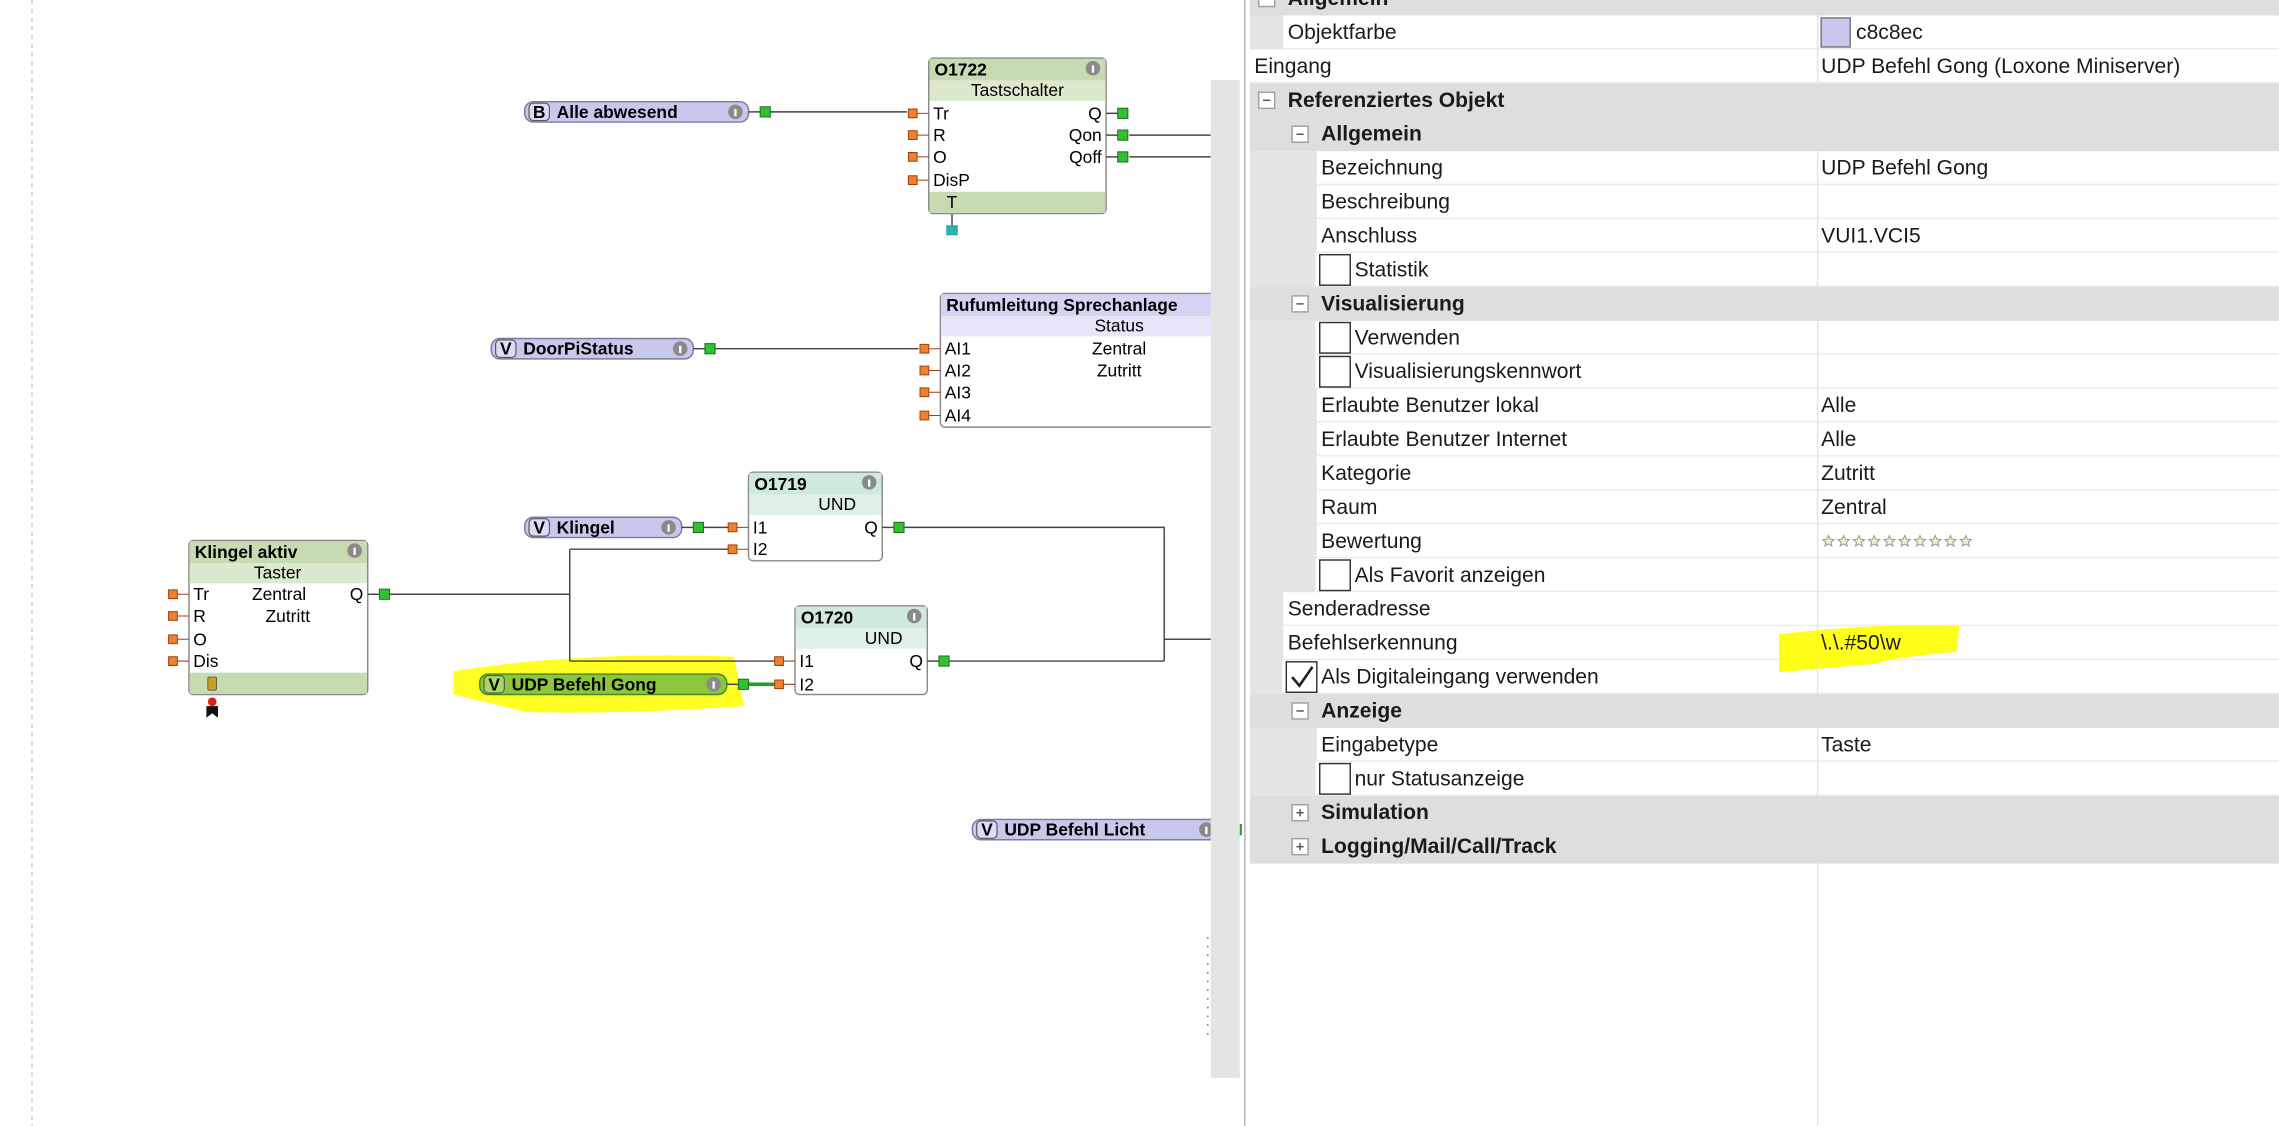  Describe the element at coordinates (961, 70) in the screenshot. I see `block-name: O1722` at that location.